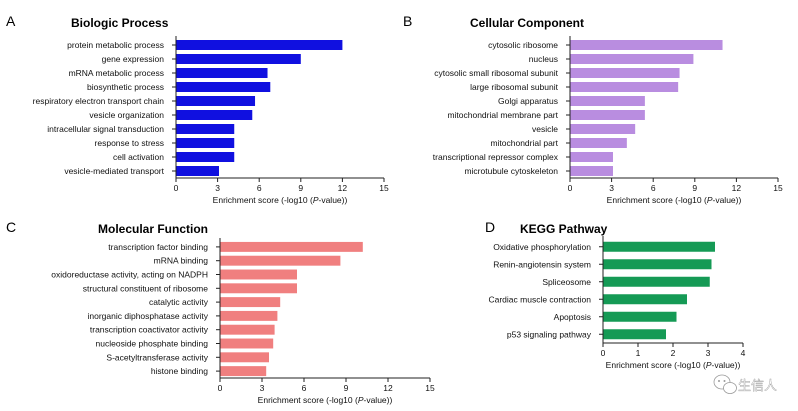 This screenshot has height=411, width=798. What do you see at coordinates (115, 45) in the screenshot?
I see `category-label: protein metabolic process` at bounding box center [115, 45].